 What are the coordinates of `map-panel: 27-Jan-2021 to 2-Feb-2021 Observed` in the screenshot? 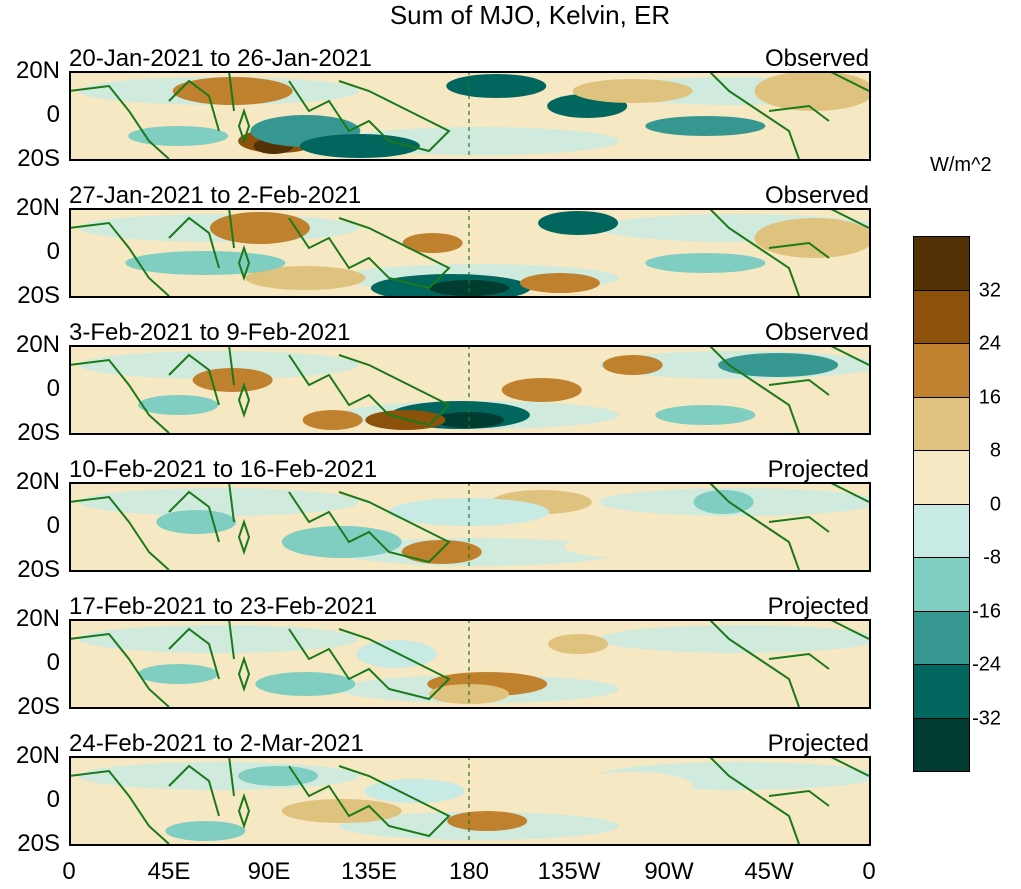 It's located at (470, 240).